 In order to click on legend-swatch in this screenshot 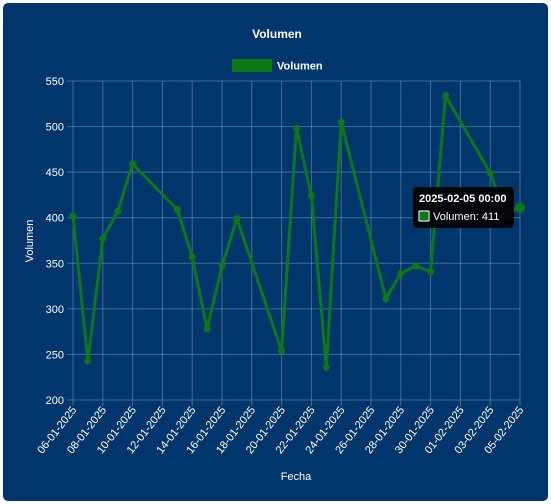, I will do `click(252, 65)`.